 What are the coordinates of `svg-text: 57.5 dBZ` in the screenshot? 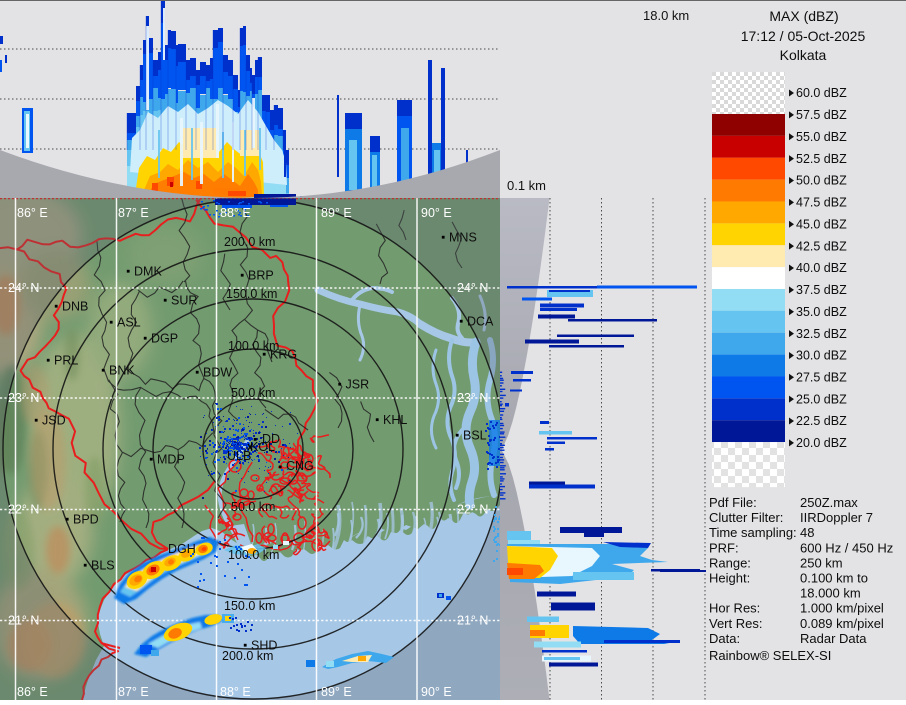 It's located at (821, 115).